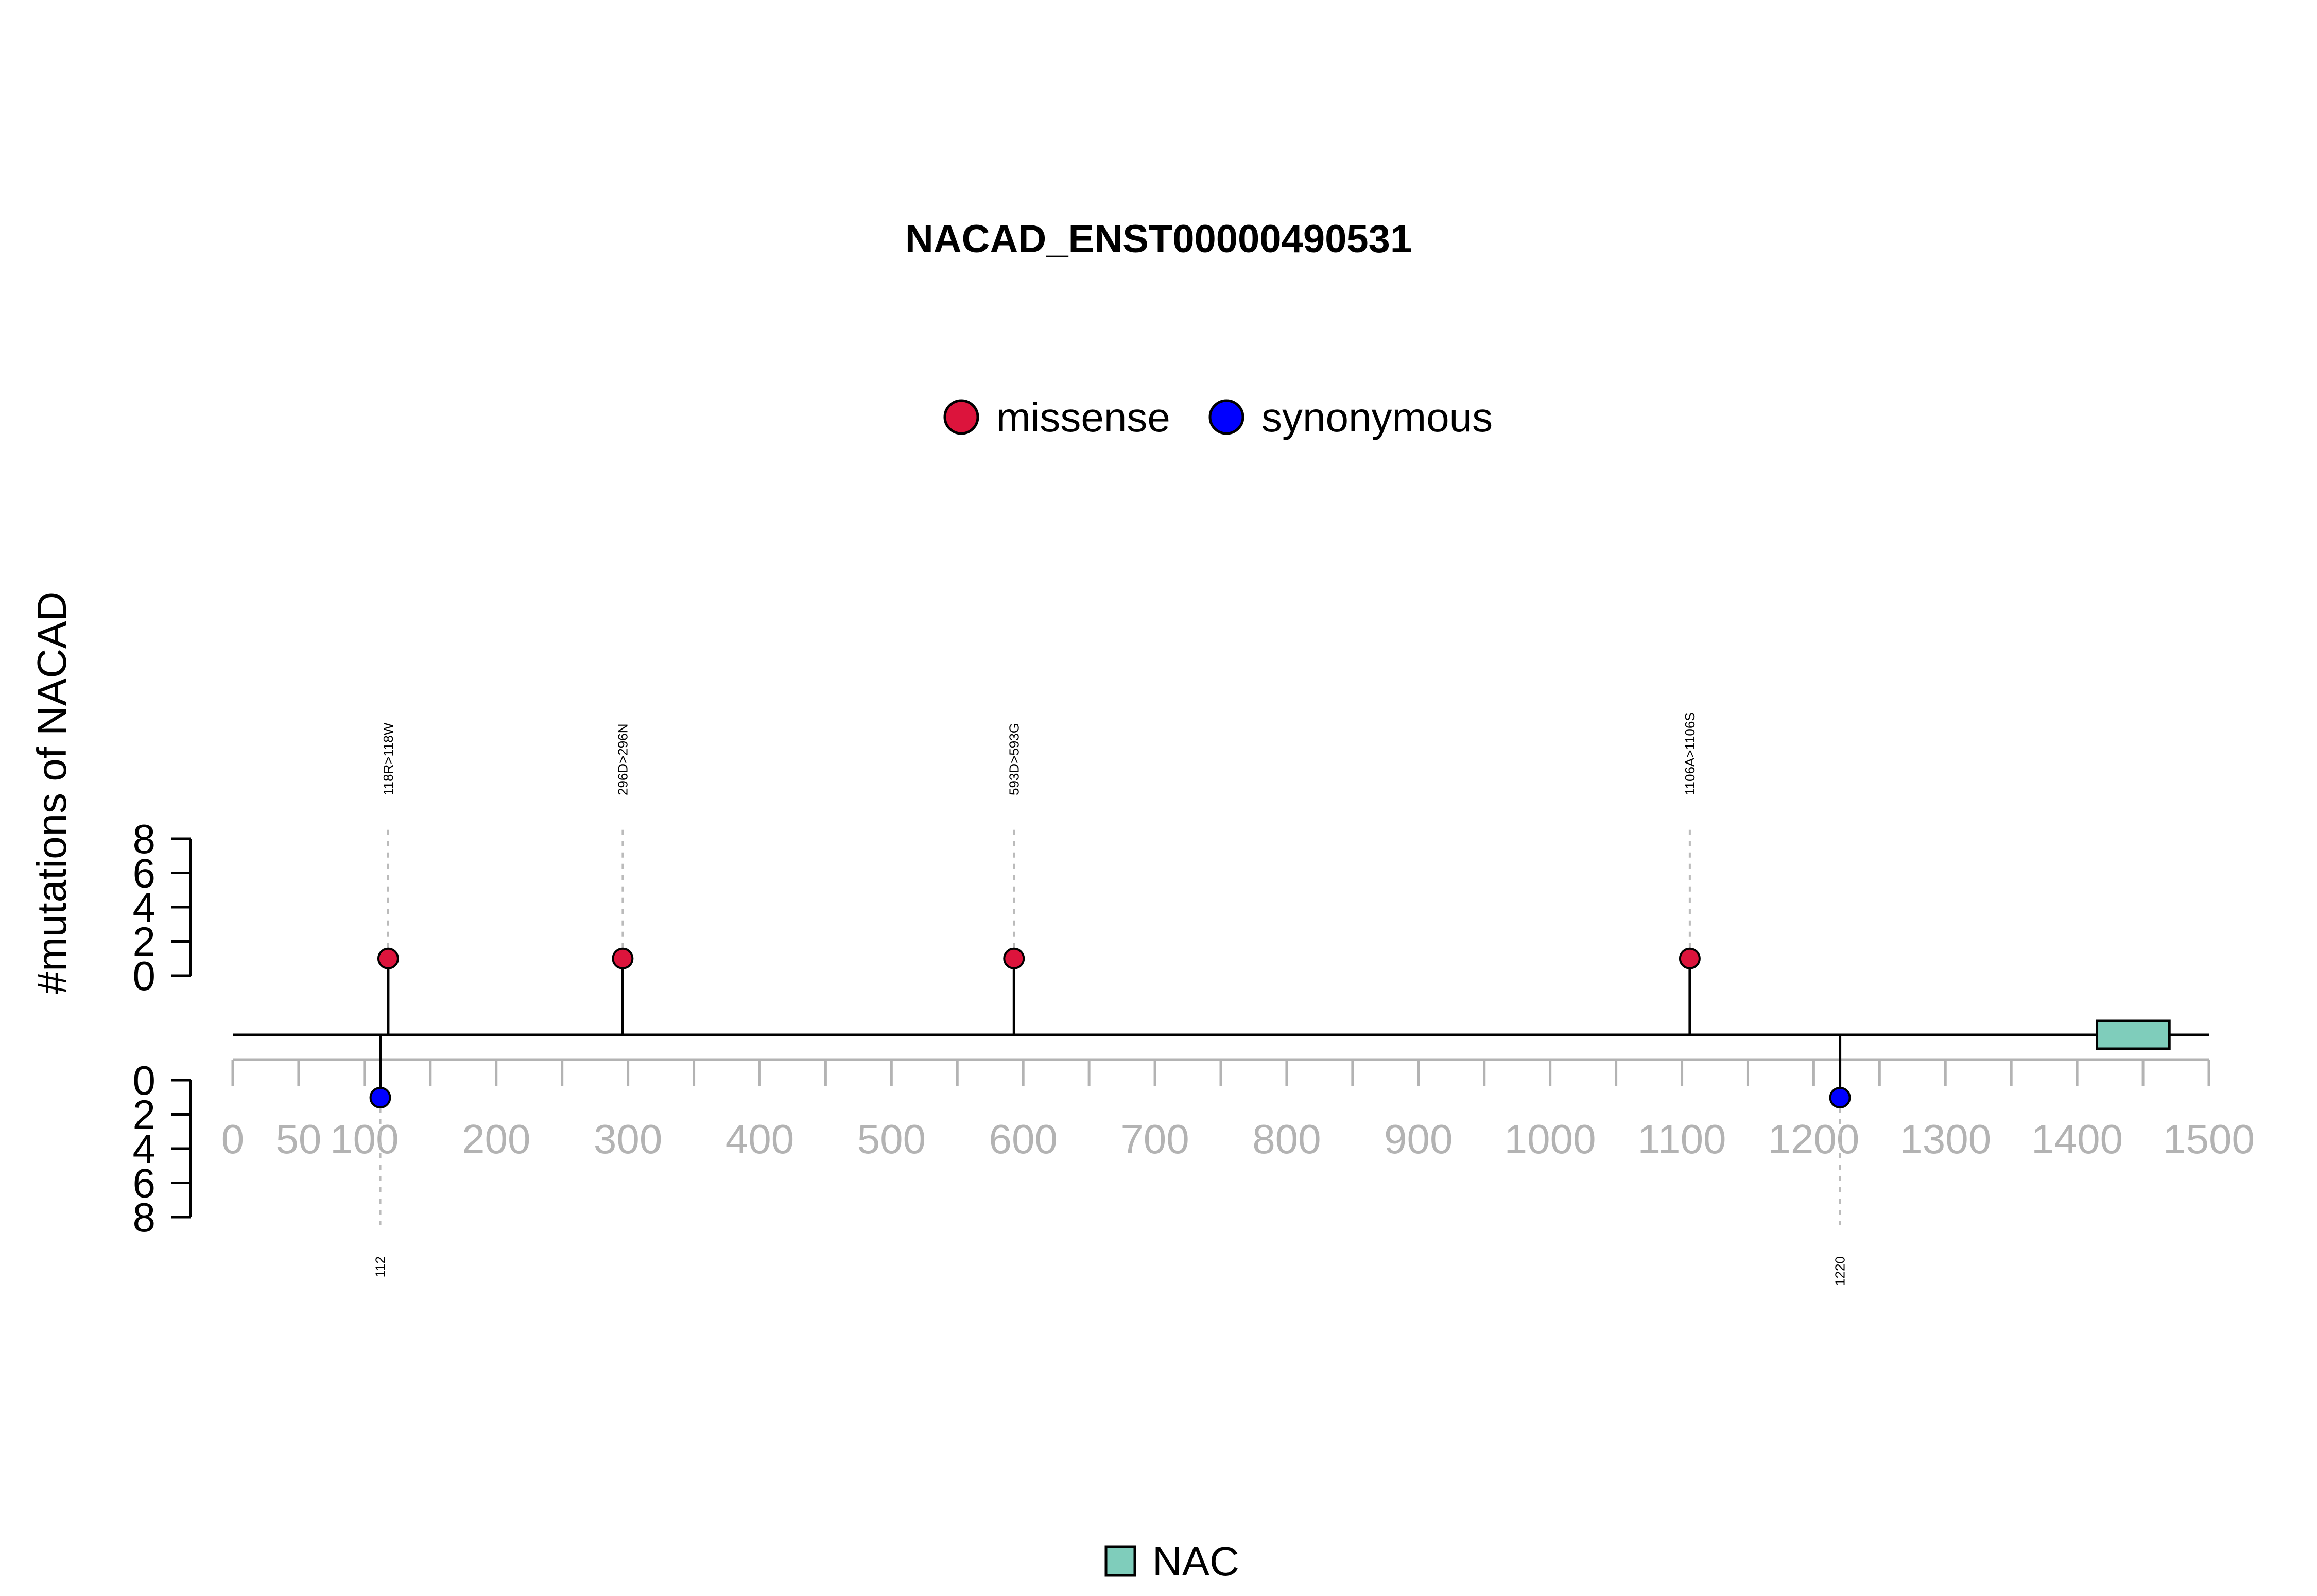 The height and width of the screenshot is (1596, 2317). I want to click on x-tick-label: 400, so click(759, 1139).